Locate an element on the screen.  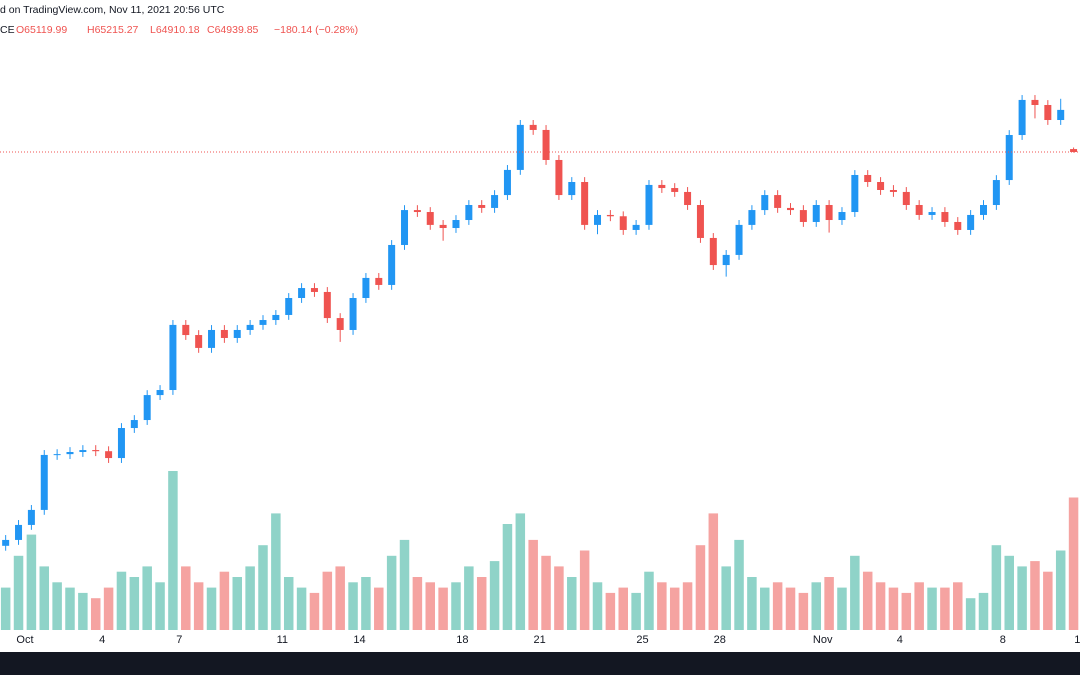
ohlc-high: H65215.27 is located at coordinates (113, 30).